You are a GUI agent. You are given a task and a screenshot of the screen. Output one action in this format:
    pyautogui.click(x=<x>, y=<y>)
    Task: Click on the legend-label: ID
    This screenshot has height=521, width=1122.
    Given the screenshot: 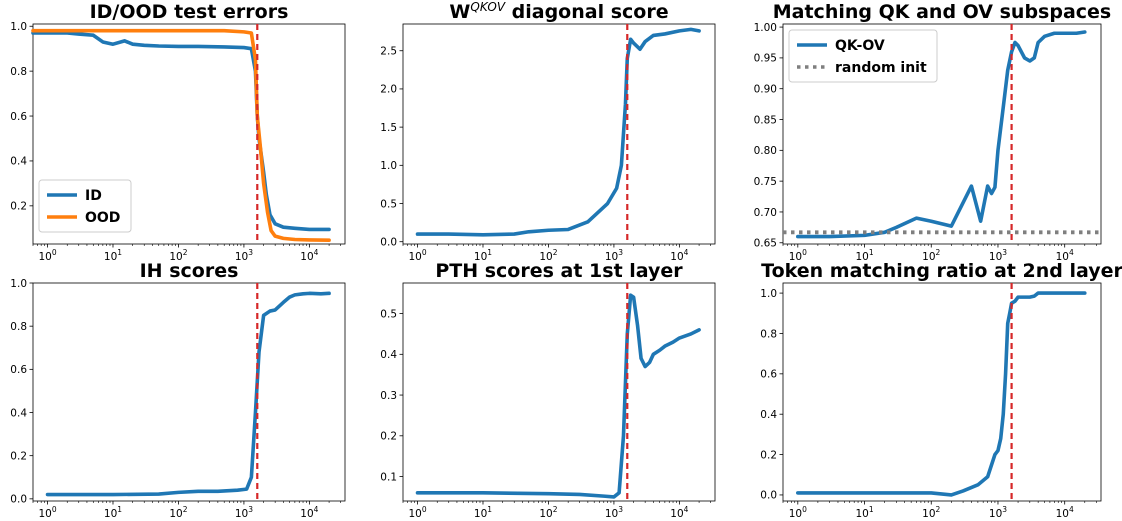 What is the action you would take?
    pyautogui.click(x=93, y=196)
    